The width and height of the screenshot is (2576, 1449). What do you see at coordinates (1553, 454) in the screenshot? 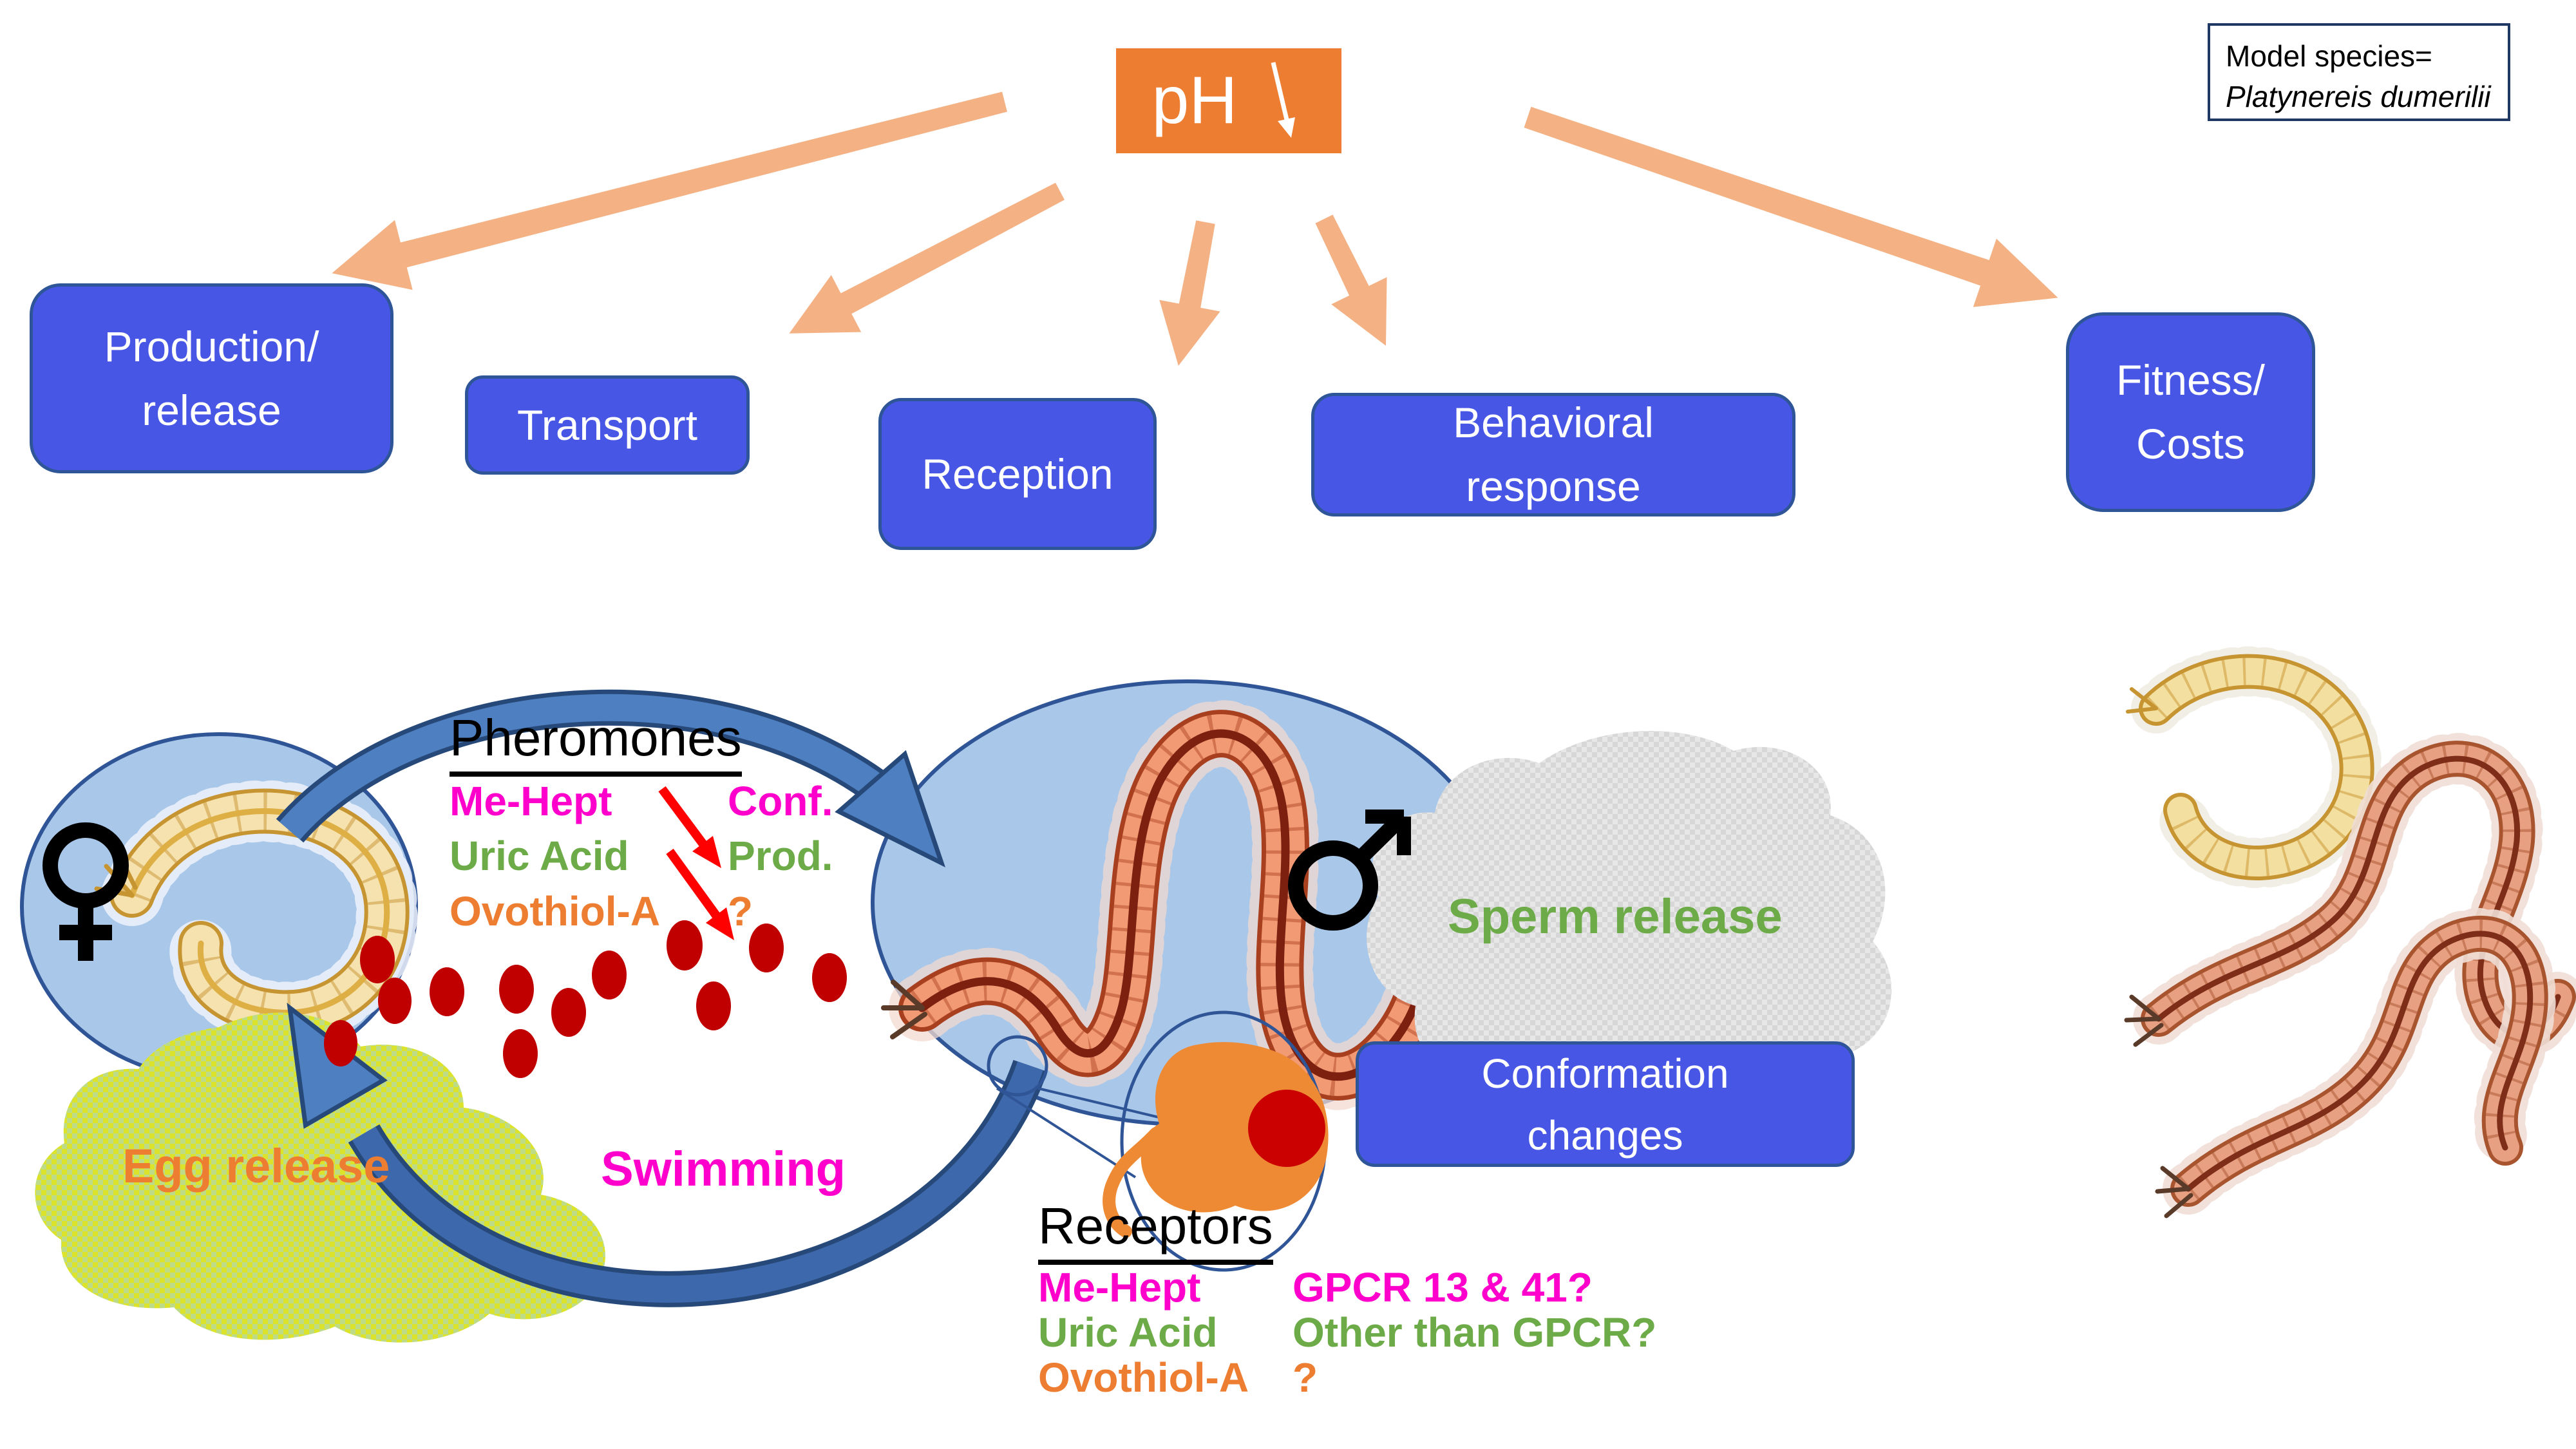
I see `process-box-behavioral: Behavioral response` at bounding box center [1553, 454].